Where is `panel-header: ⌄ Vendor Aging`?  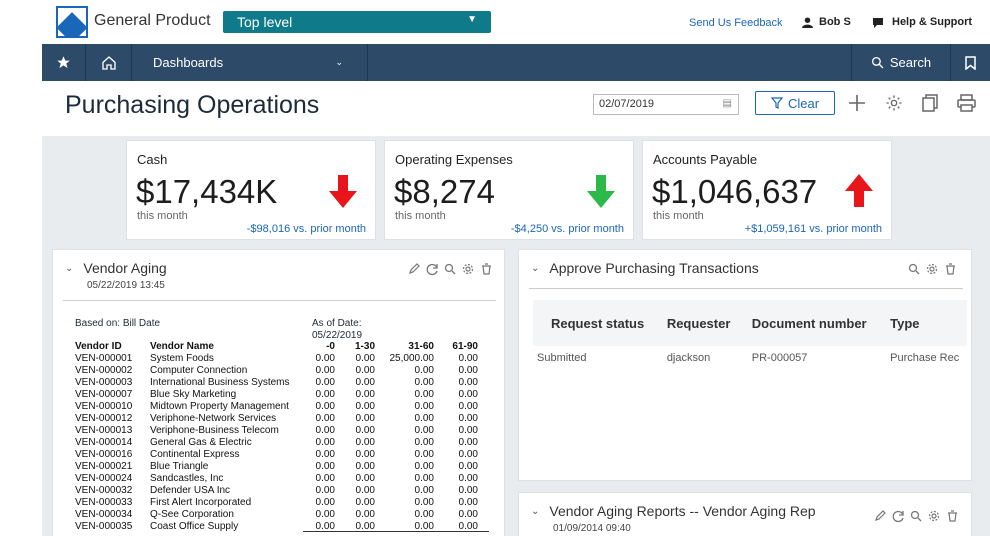
panel-header: ⌄ Vendor Aging is located at coordinates (116, 268).